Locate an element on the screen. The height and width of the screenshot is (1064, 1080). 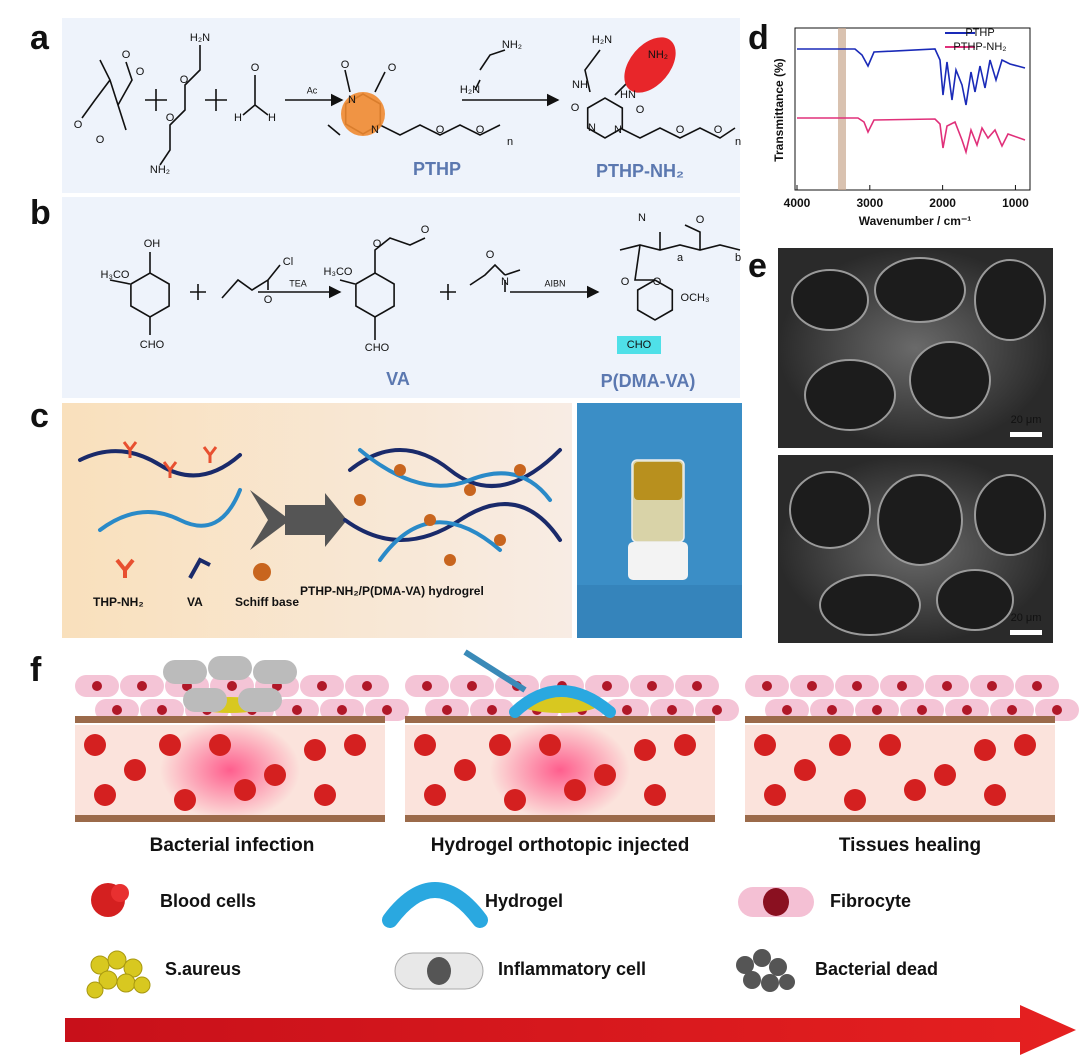
stage-caption: Bacterial infection is located at coordinates (232, 845).